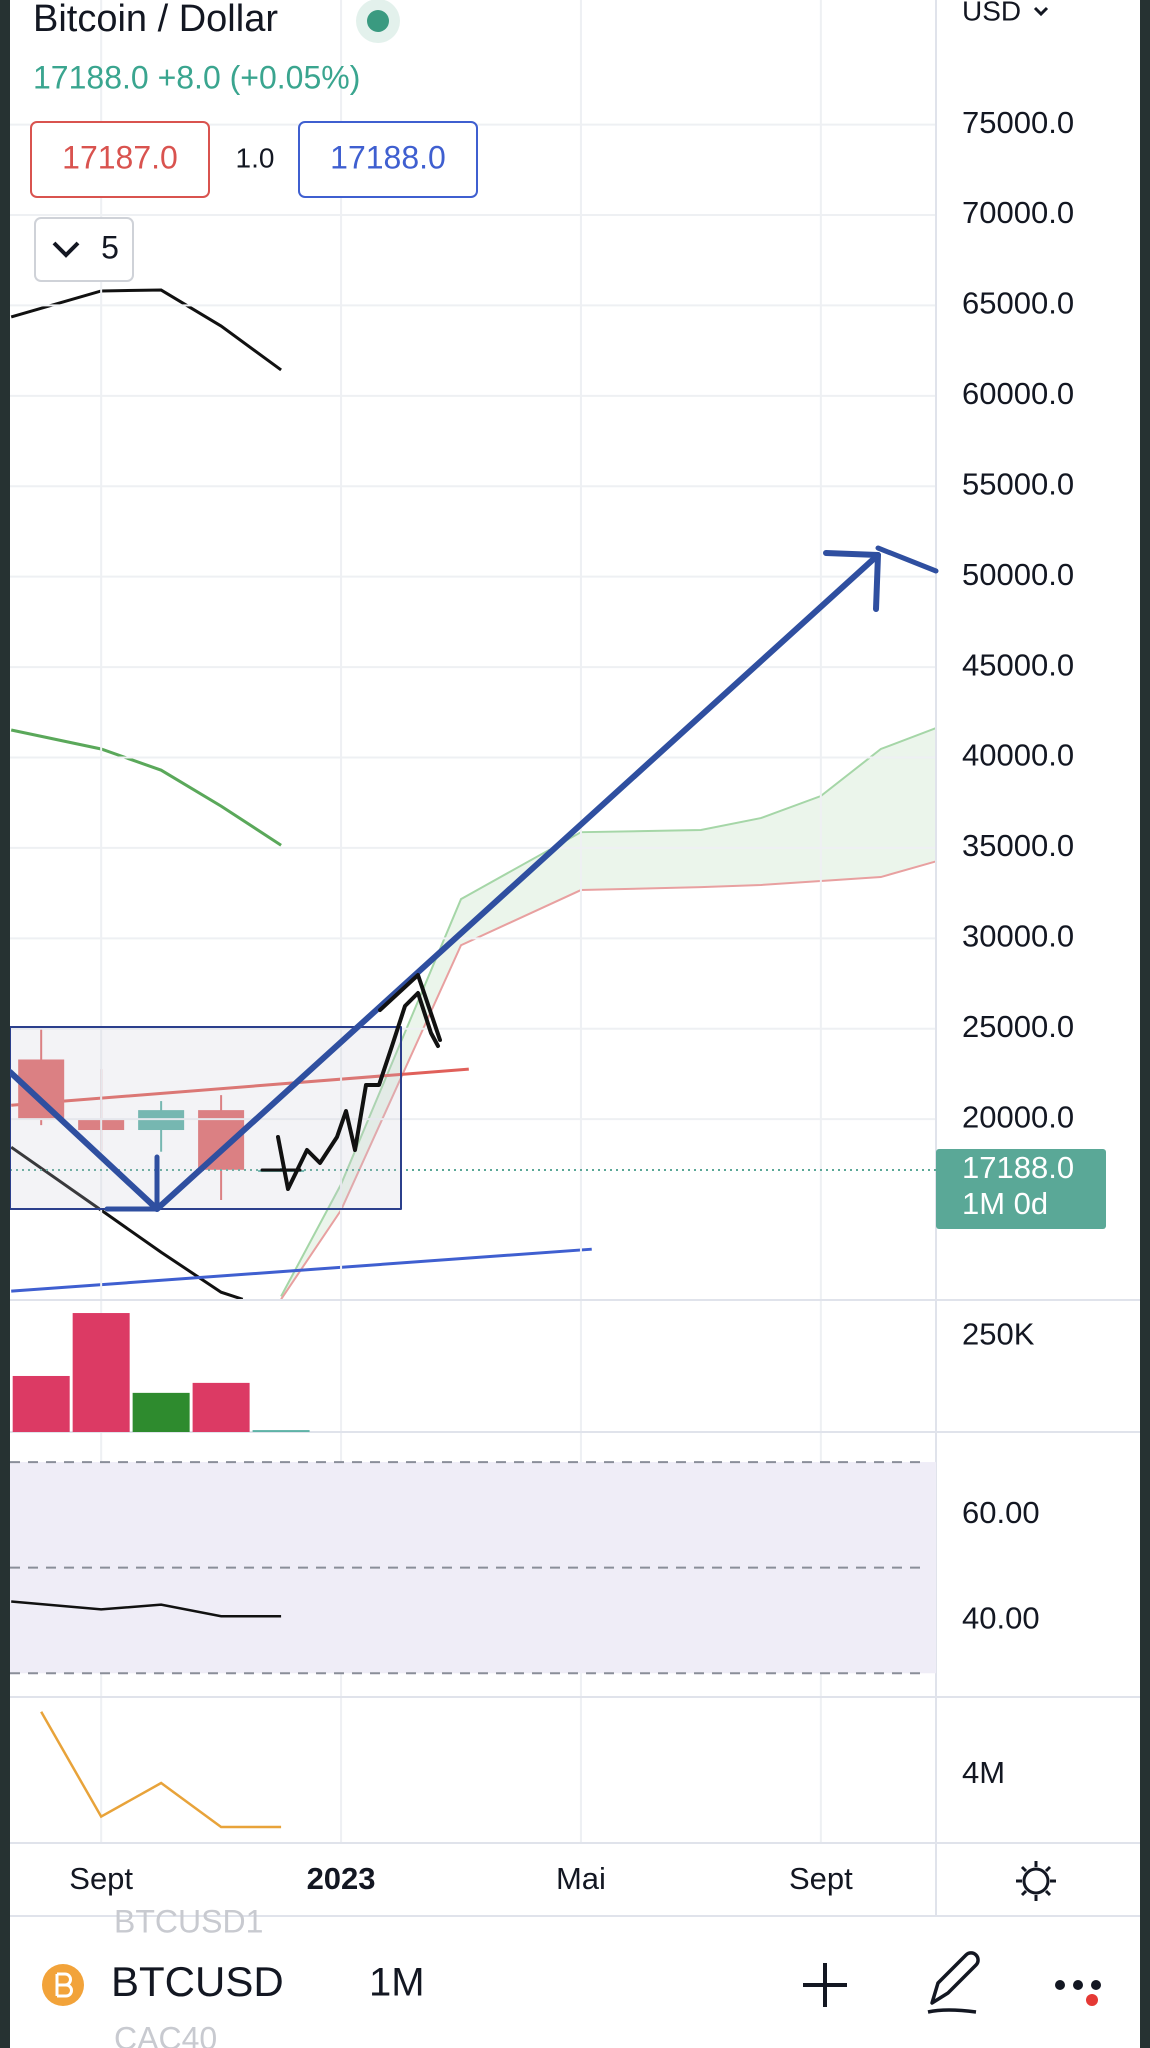 The height and width of the screenshot is (2048, 1150). What do you see at coordinates (388, 157) in the screenshot?
I see `ask-price: 17188.0` at bounding box center [388, 157].